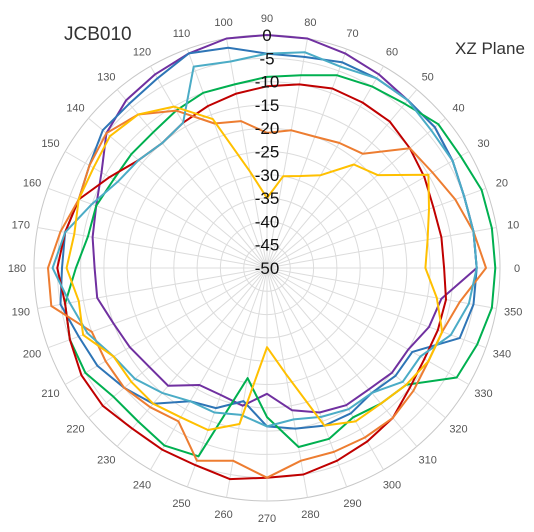 The height and width of the screenshot is (532, 534). Describe the element at coordinates (17, 269) in the screenshot. I see `angle-tick-label: 180` at that location.